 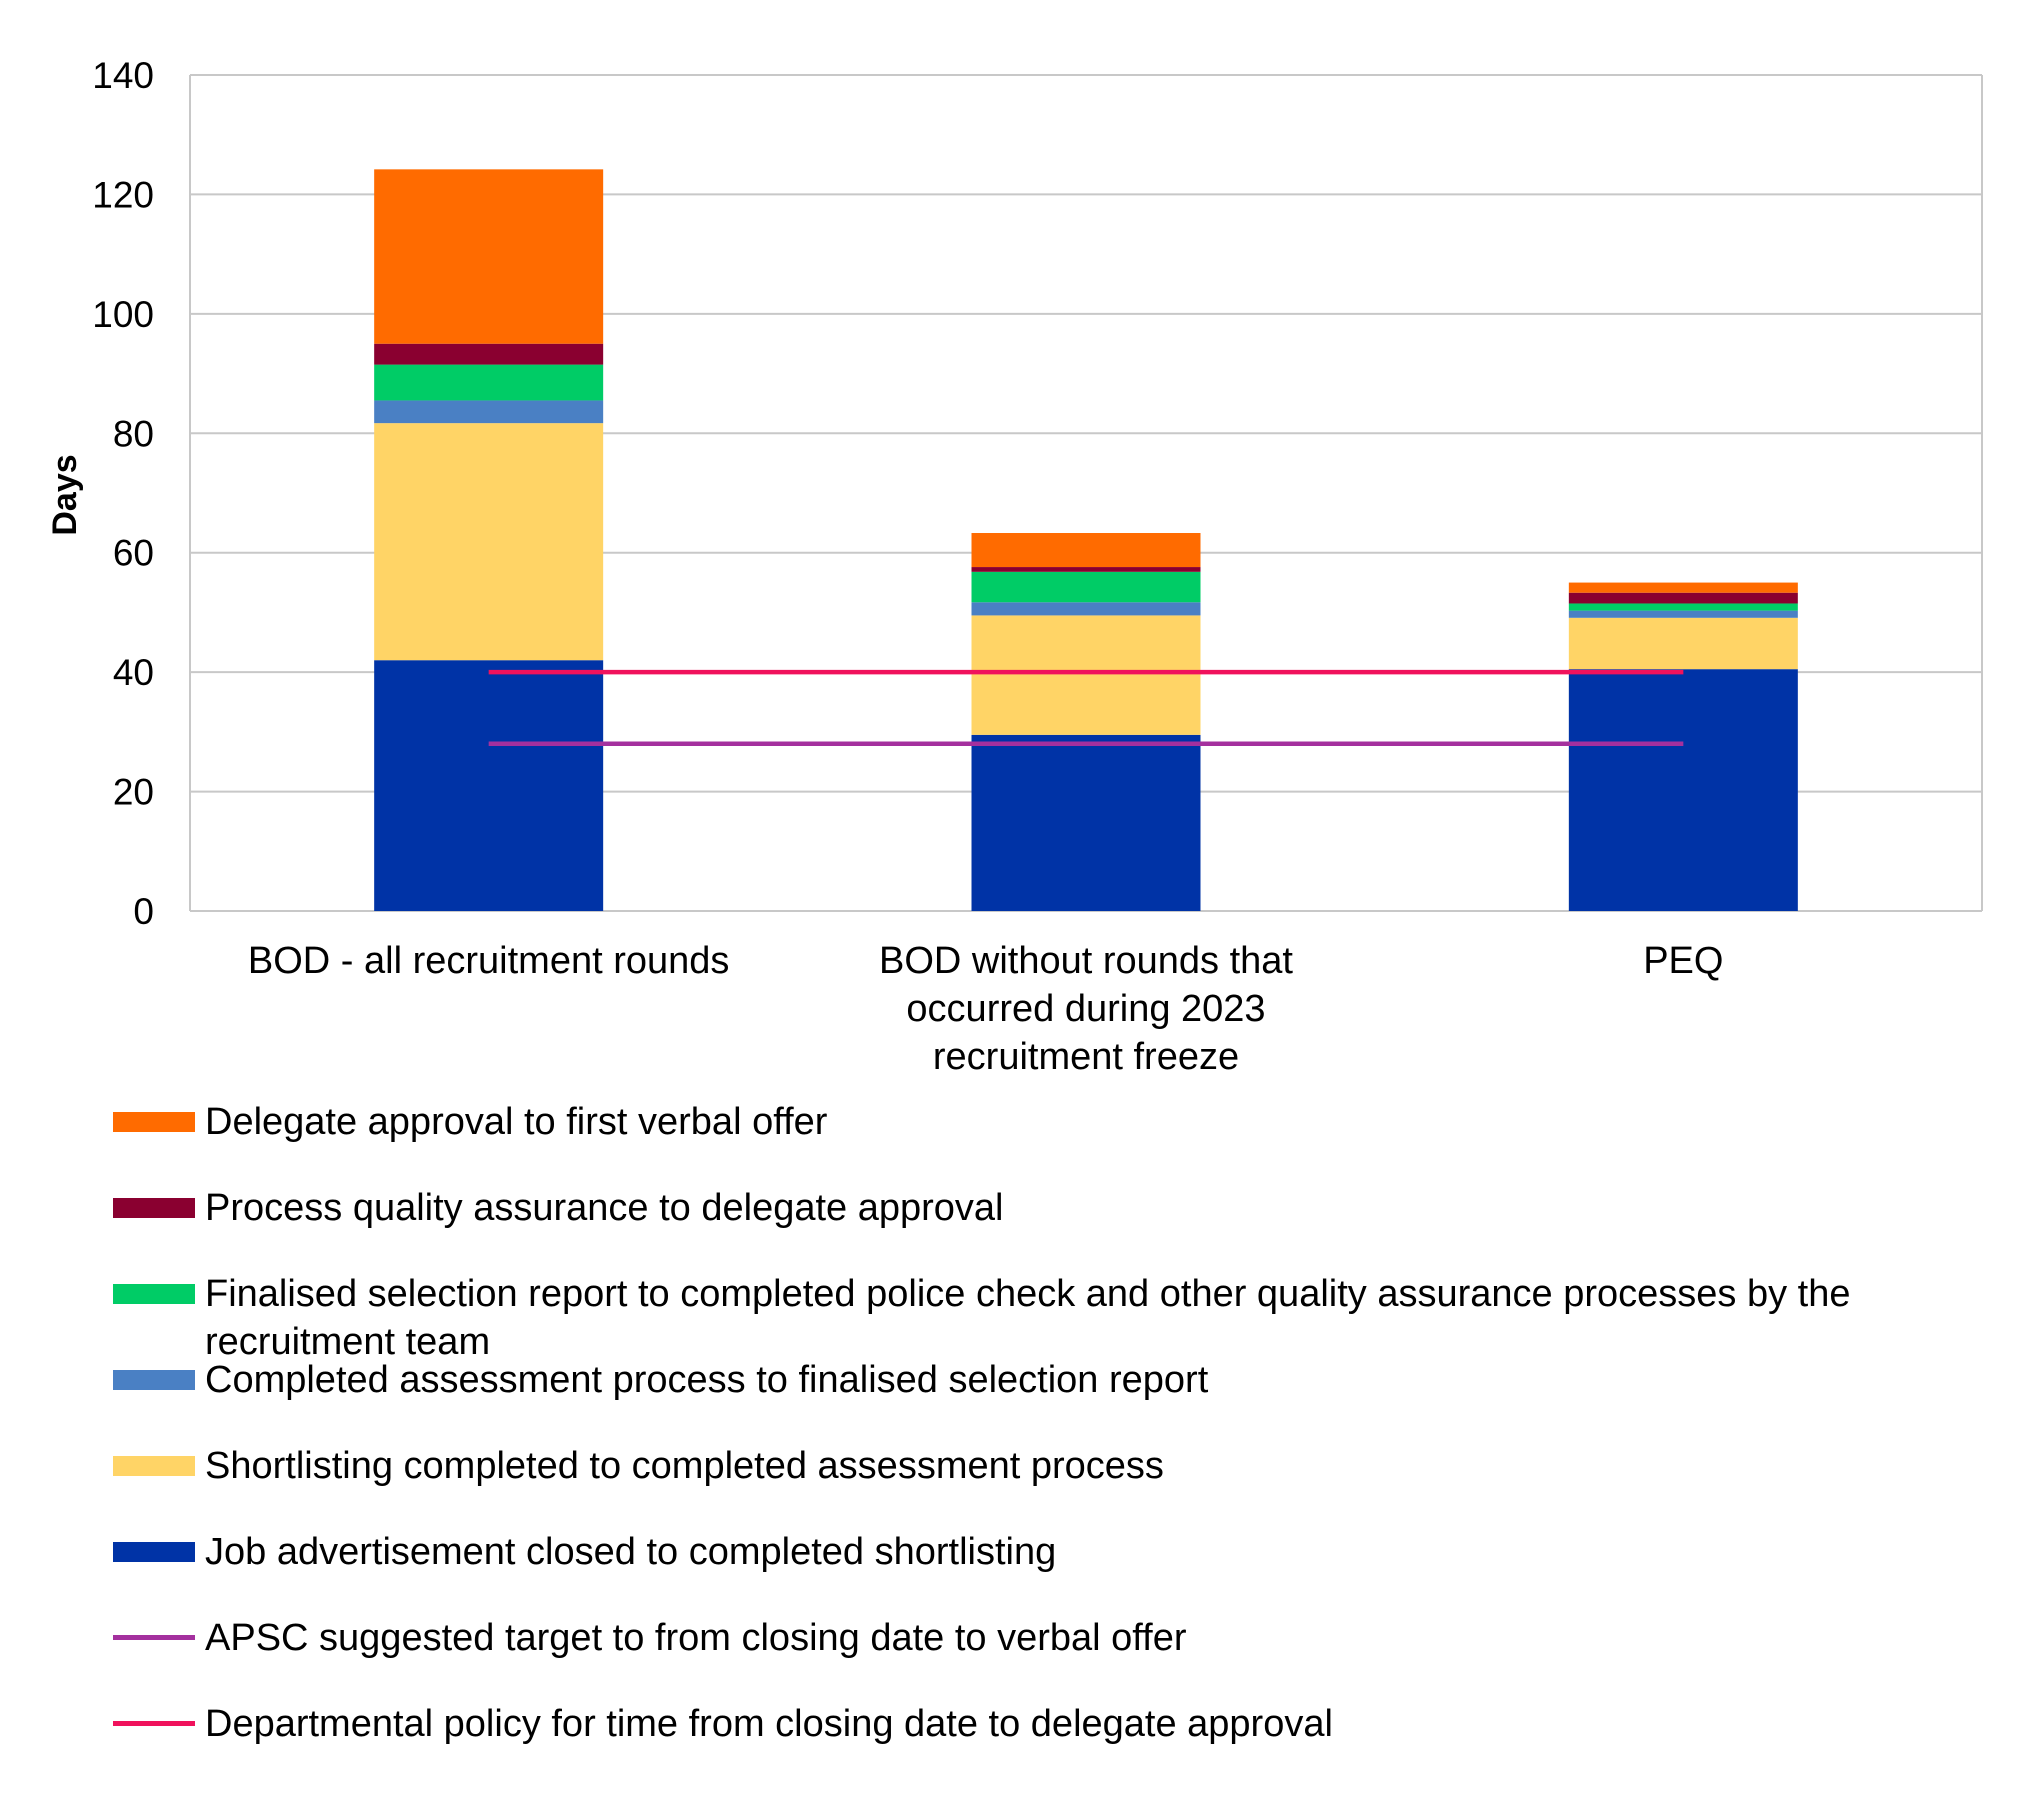 What do you see at coordinates (133, 672) in the screenshot?
I see `y-tick-label: 40` at bounding box center [133, 672].